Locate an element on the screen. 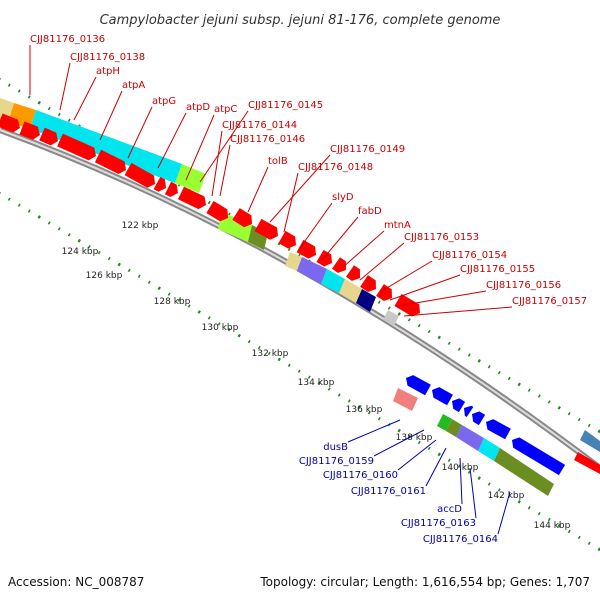  feature-label: atpA is located at coordinates (133, 85).